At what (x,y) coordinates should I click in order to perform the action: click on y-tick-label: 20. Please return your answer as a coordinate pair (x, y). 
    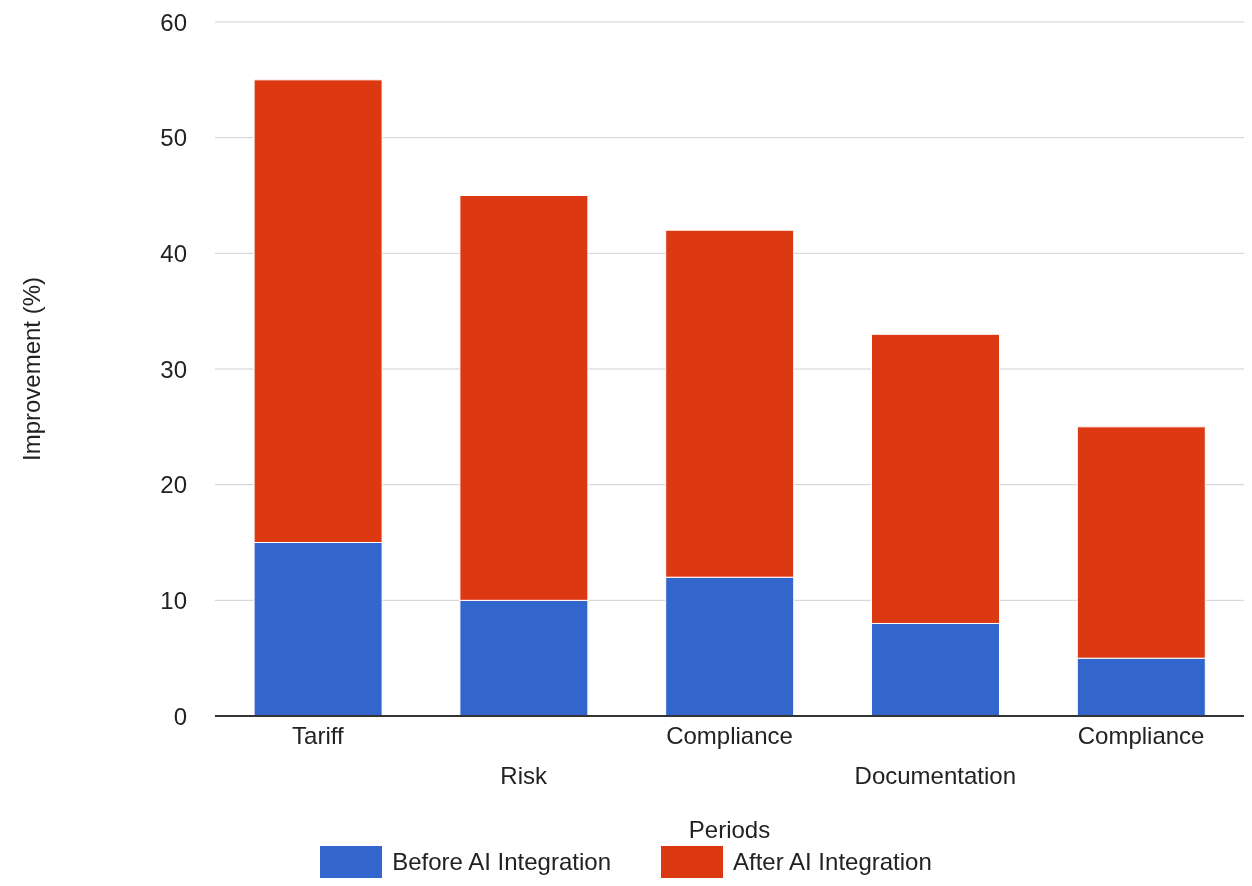
    Looking at the image, I should click on (173, 485).